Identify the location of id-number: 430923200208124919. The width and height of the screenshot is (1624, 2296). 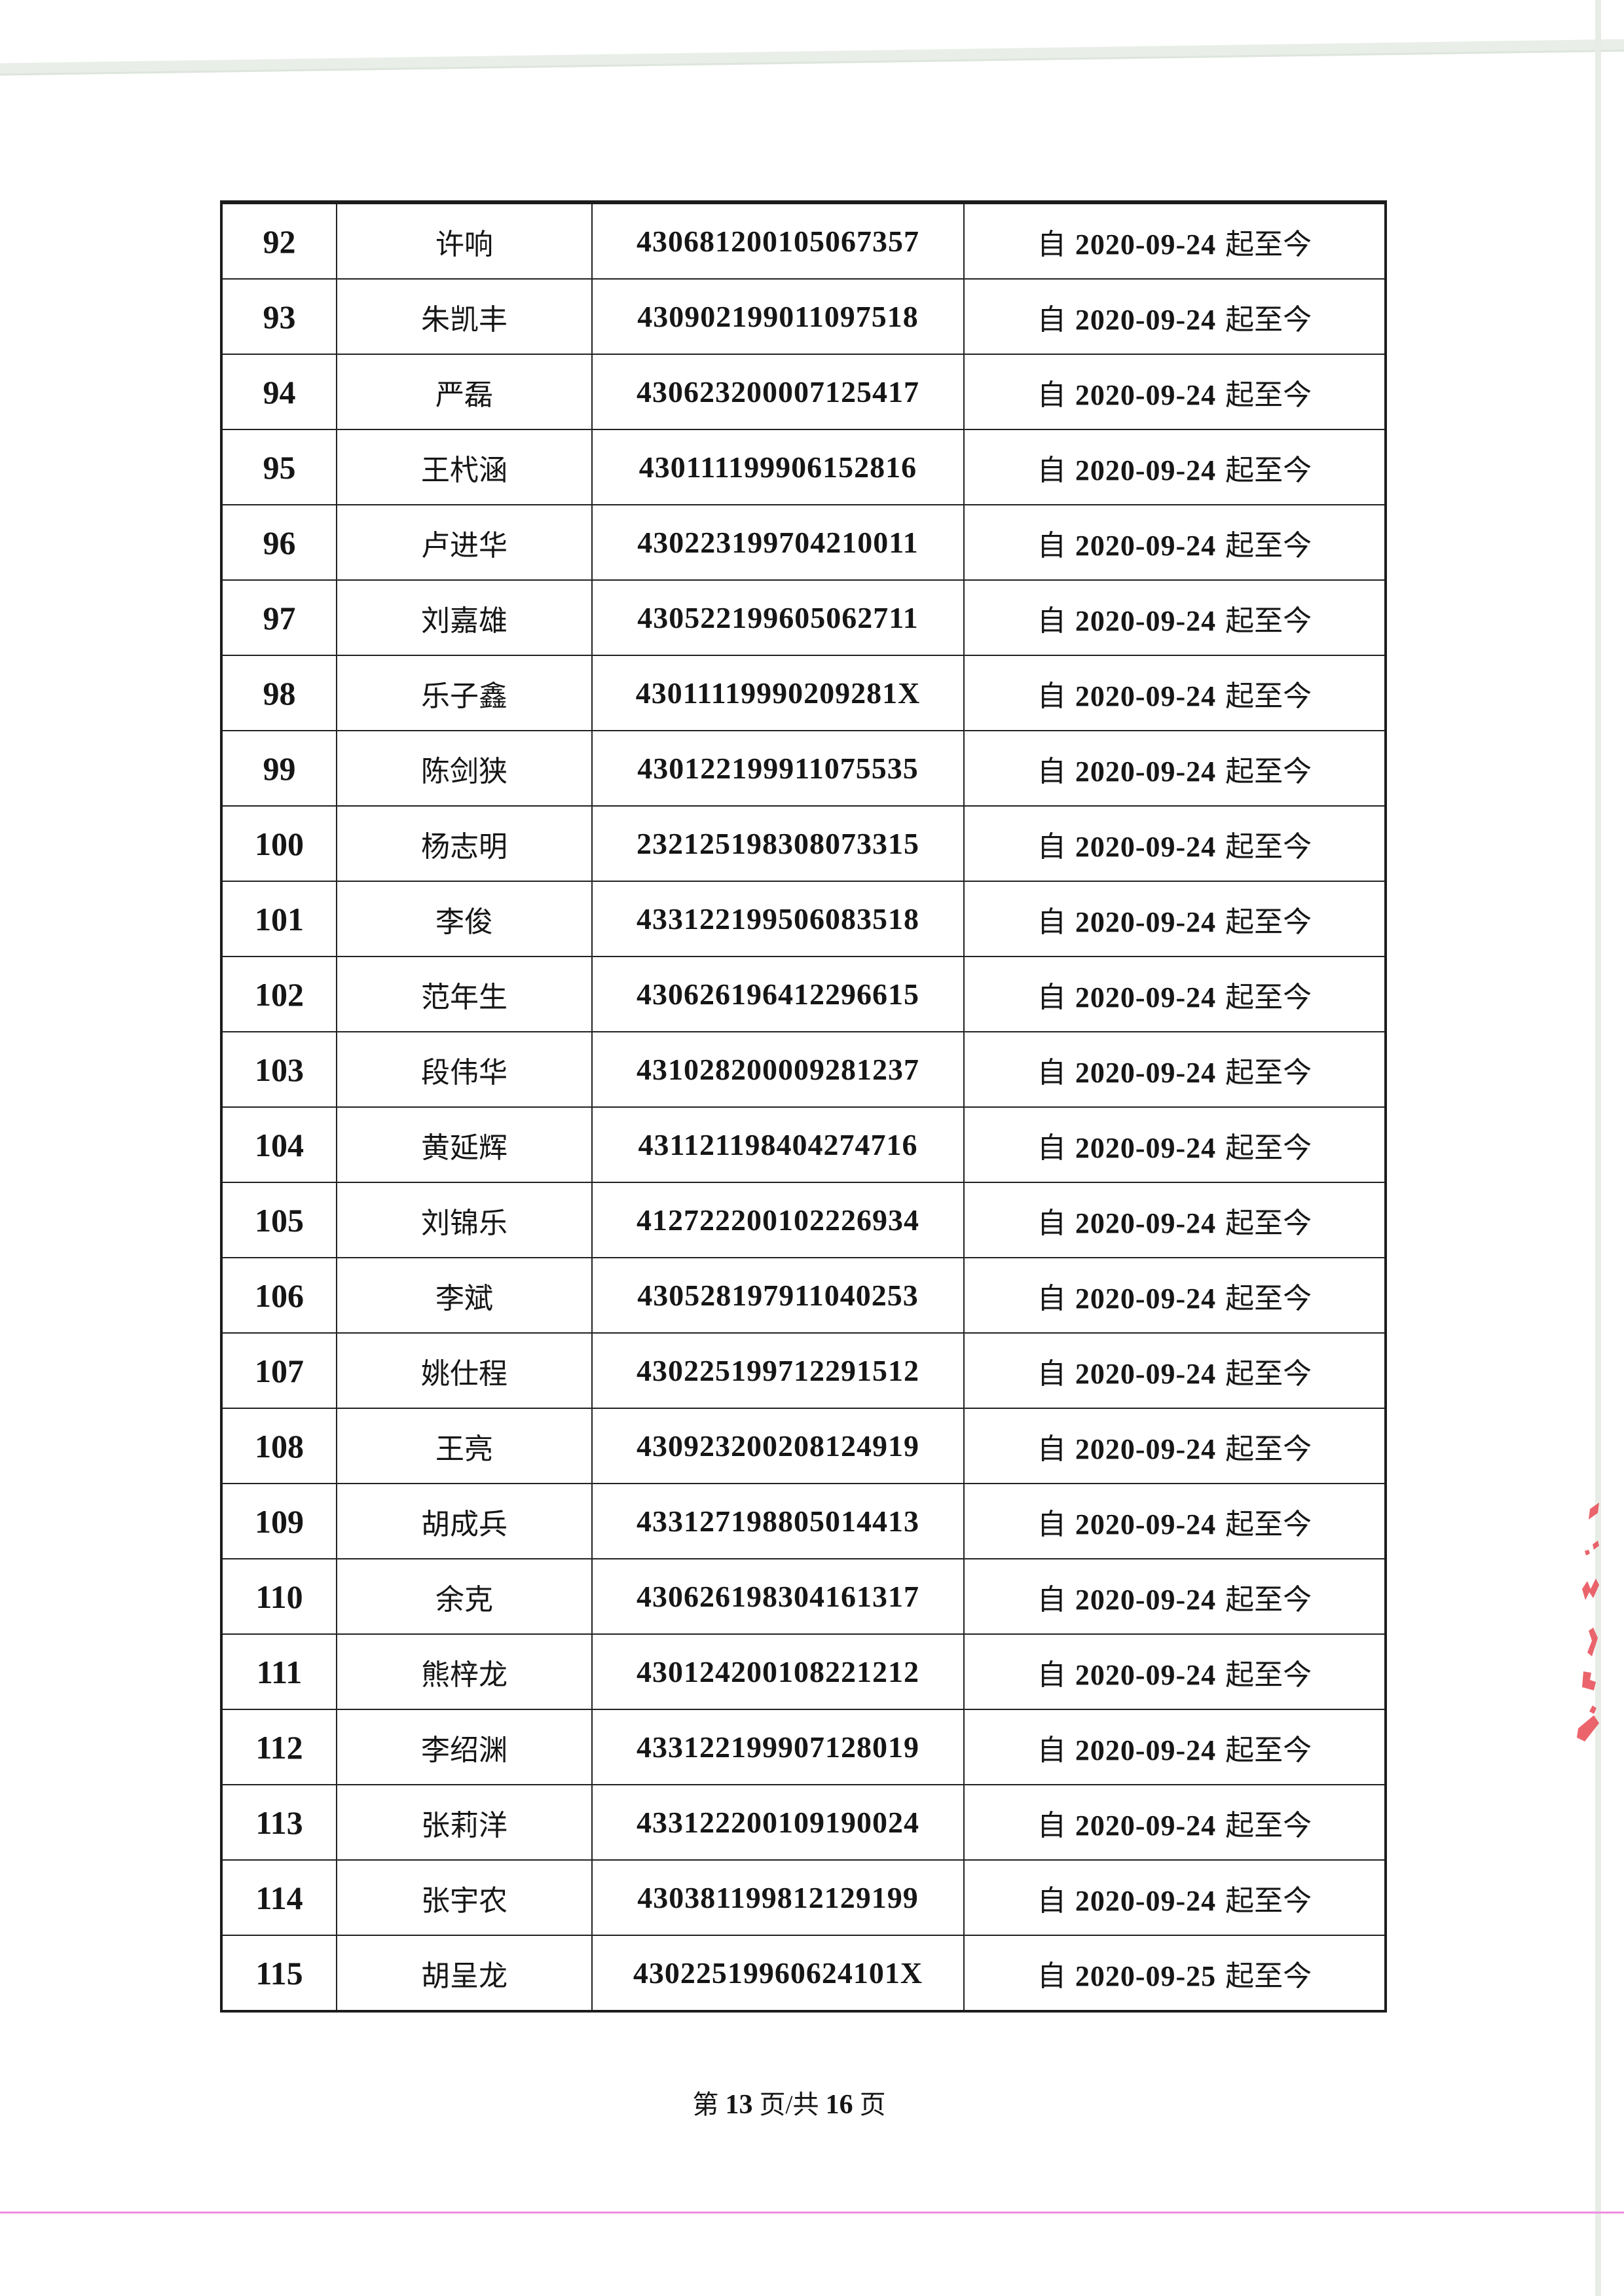
(778, 1446).